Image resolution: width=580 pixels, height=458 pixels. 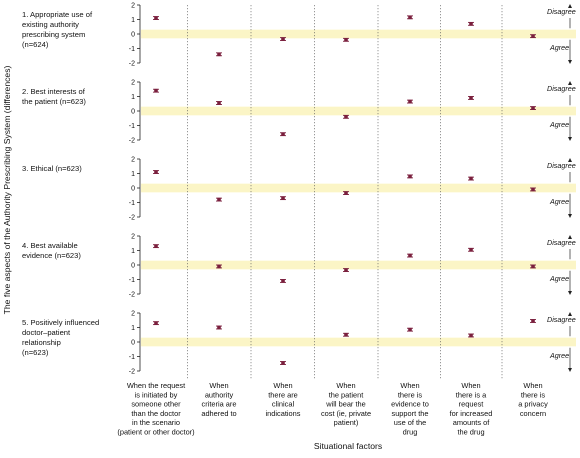 I want to click on category-label-line: authority, so click(x=219, y=394).